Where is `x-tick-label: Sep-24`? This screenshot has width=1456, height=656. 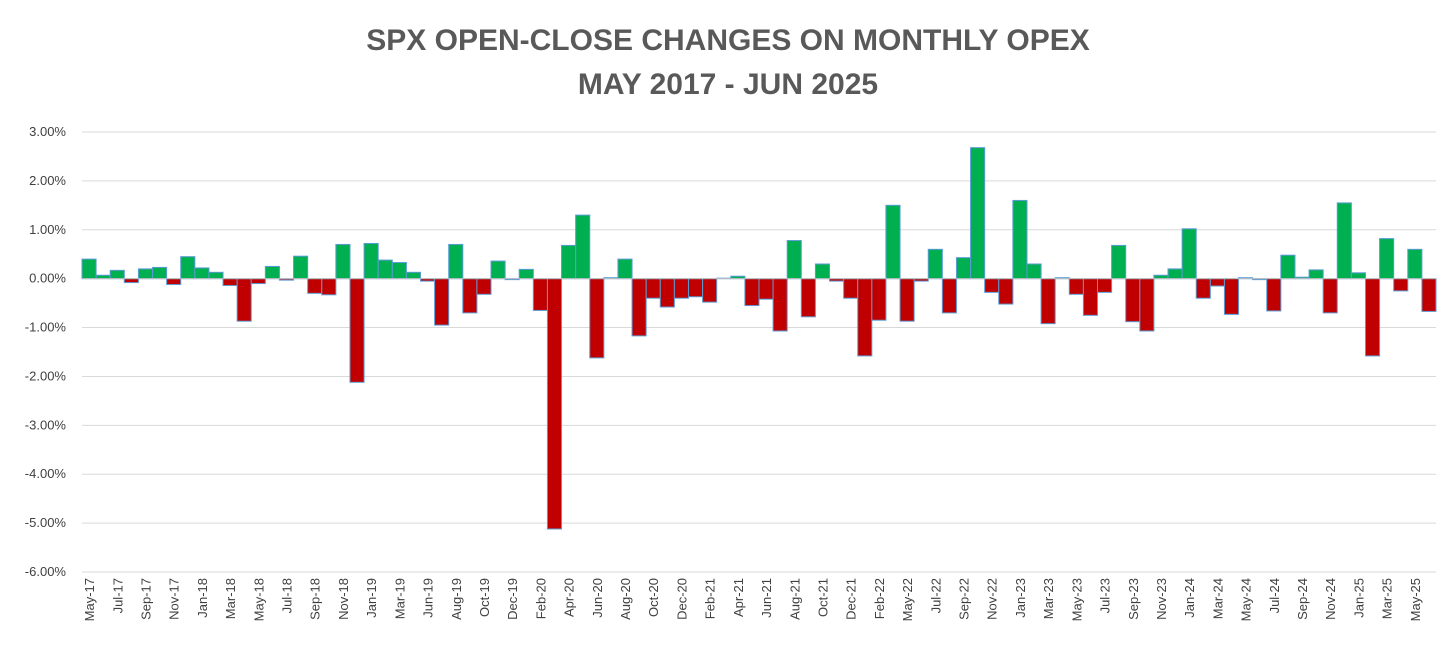
x-tick-label: Sep-24 is located at coordinates (1302, 599).